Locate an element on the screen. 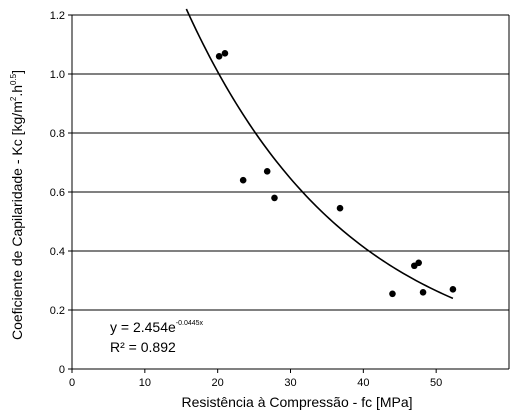 This screenshot has width=510, height=413. x-tick-label: 10 is located at coordinates (145, 383).